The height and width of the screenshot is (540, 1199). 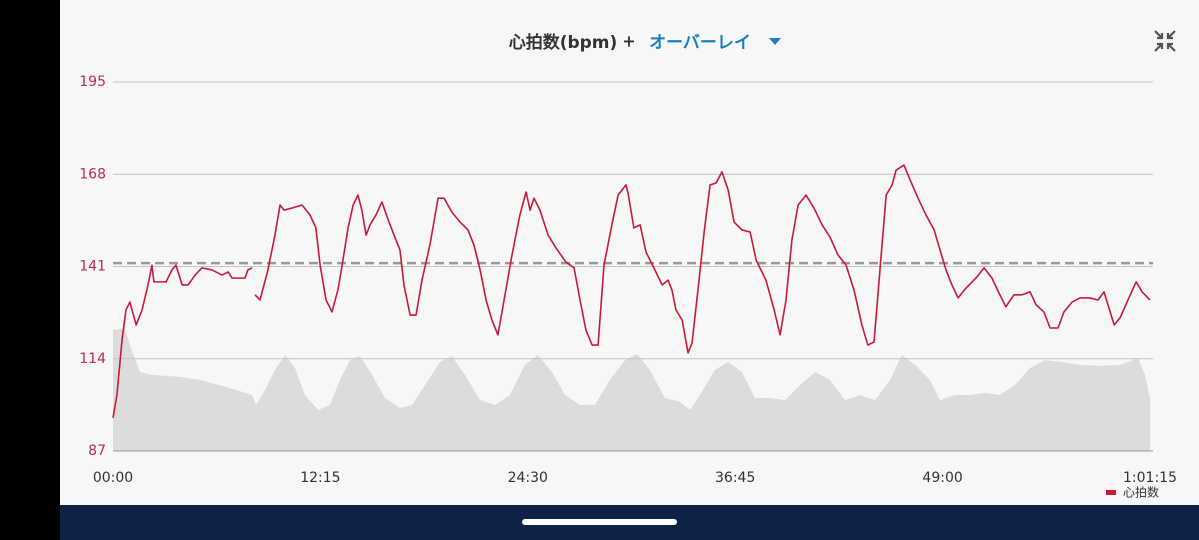 What do you see at coordinates (735, 478) in the screenshot?
I see `x-tick-label: 36:45` at bounding box center [735, 478].